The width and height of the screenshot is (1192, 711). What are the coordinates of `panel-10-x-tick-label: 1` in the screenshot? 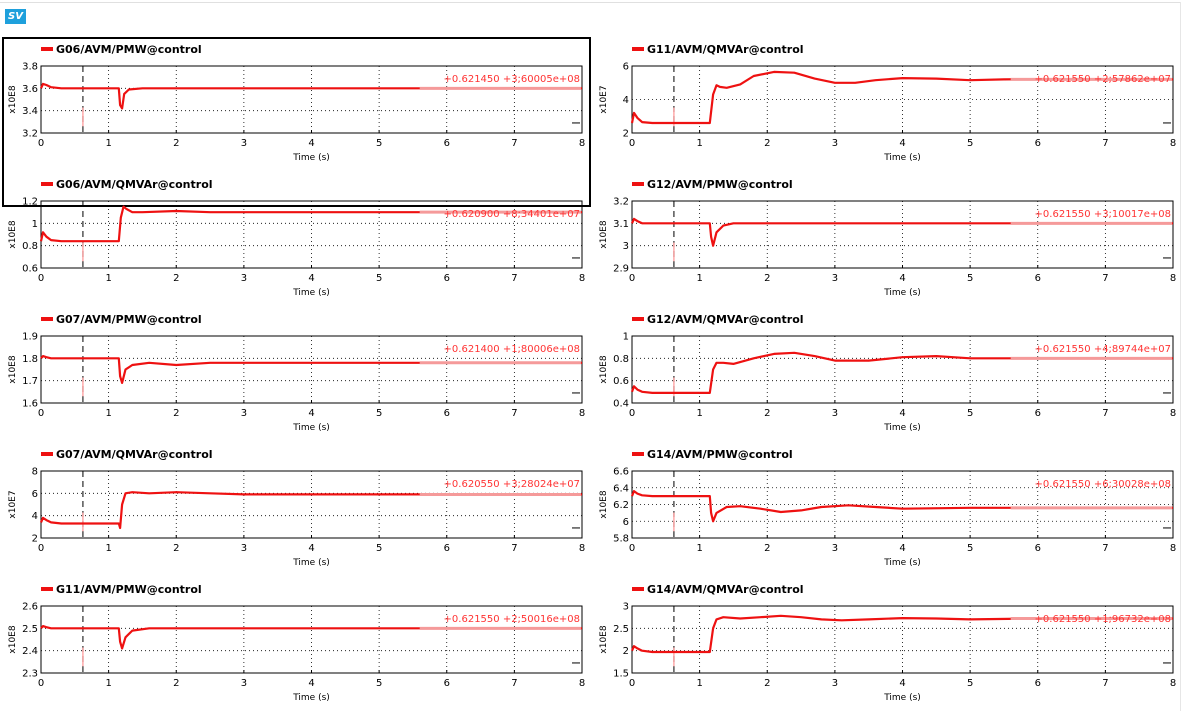 It's located at (699, 683).